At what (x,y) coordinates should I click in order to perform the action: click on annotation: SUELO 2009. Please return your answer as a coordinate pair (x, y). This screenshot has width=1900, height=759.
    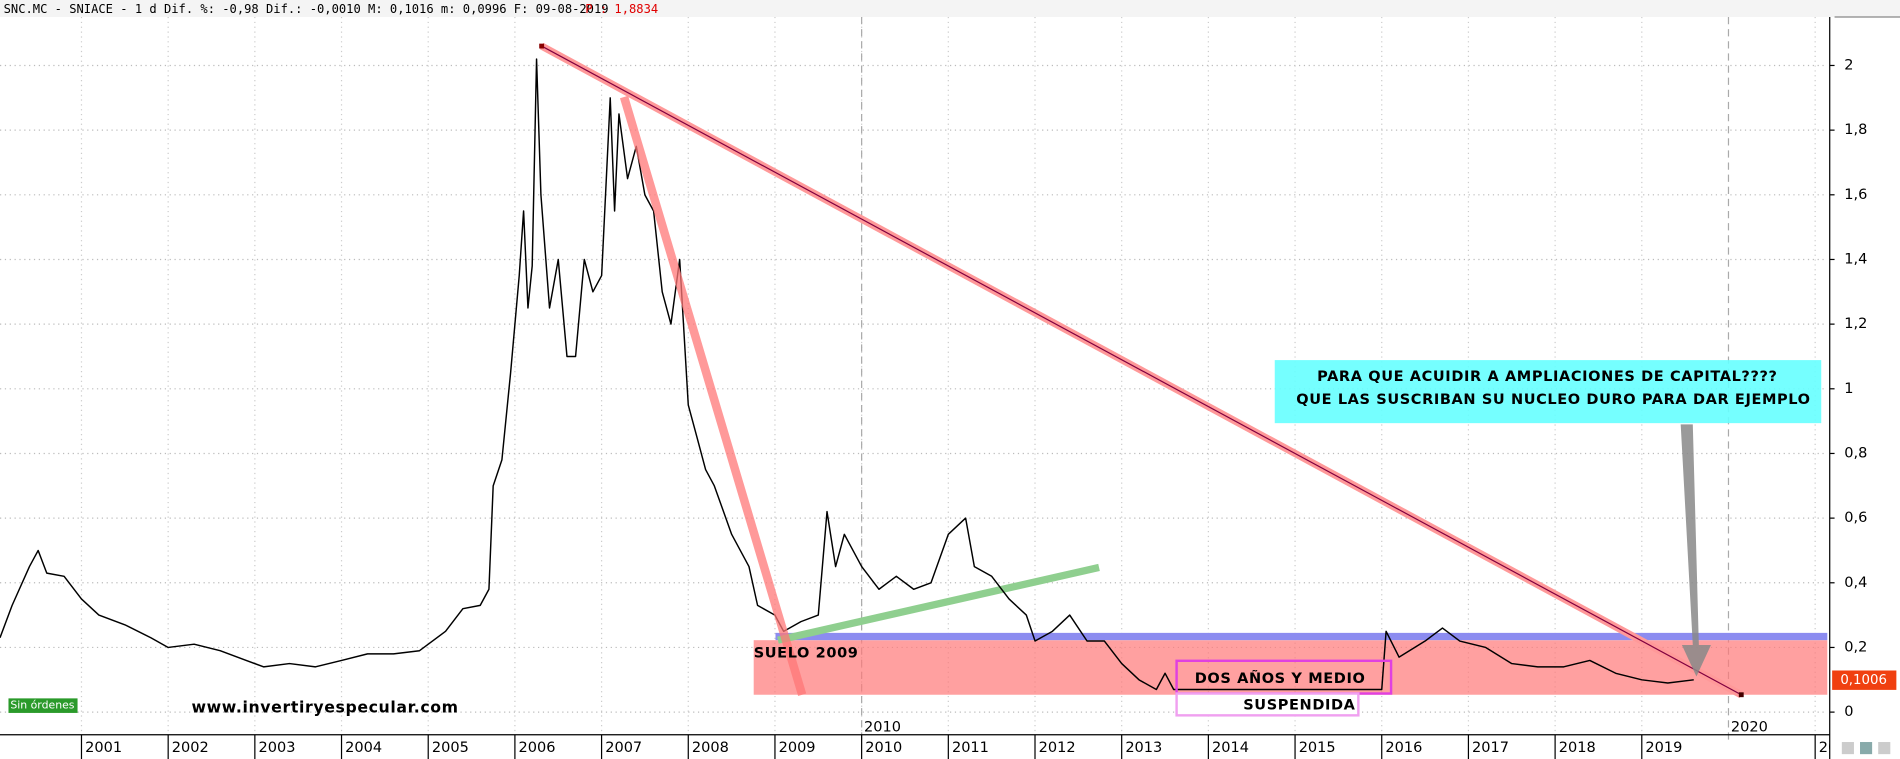
    Looking at the image, I should click on (806, 654).